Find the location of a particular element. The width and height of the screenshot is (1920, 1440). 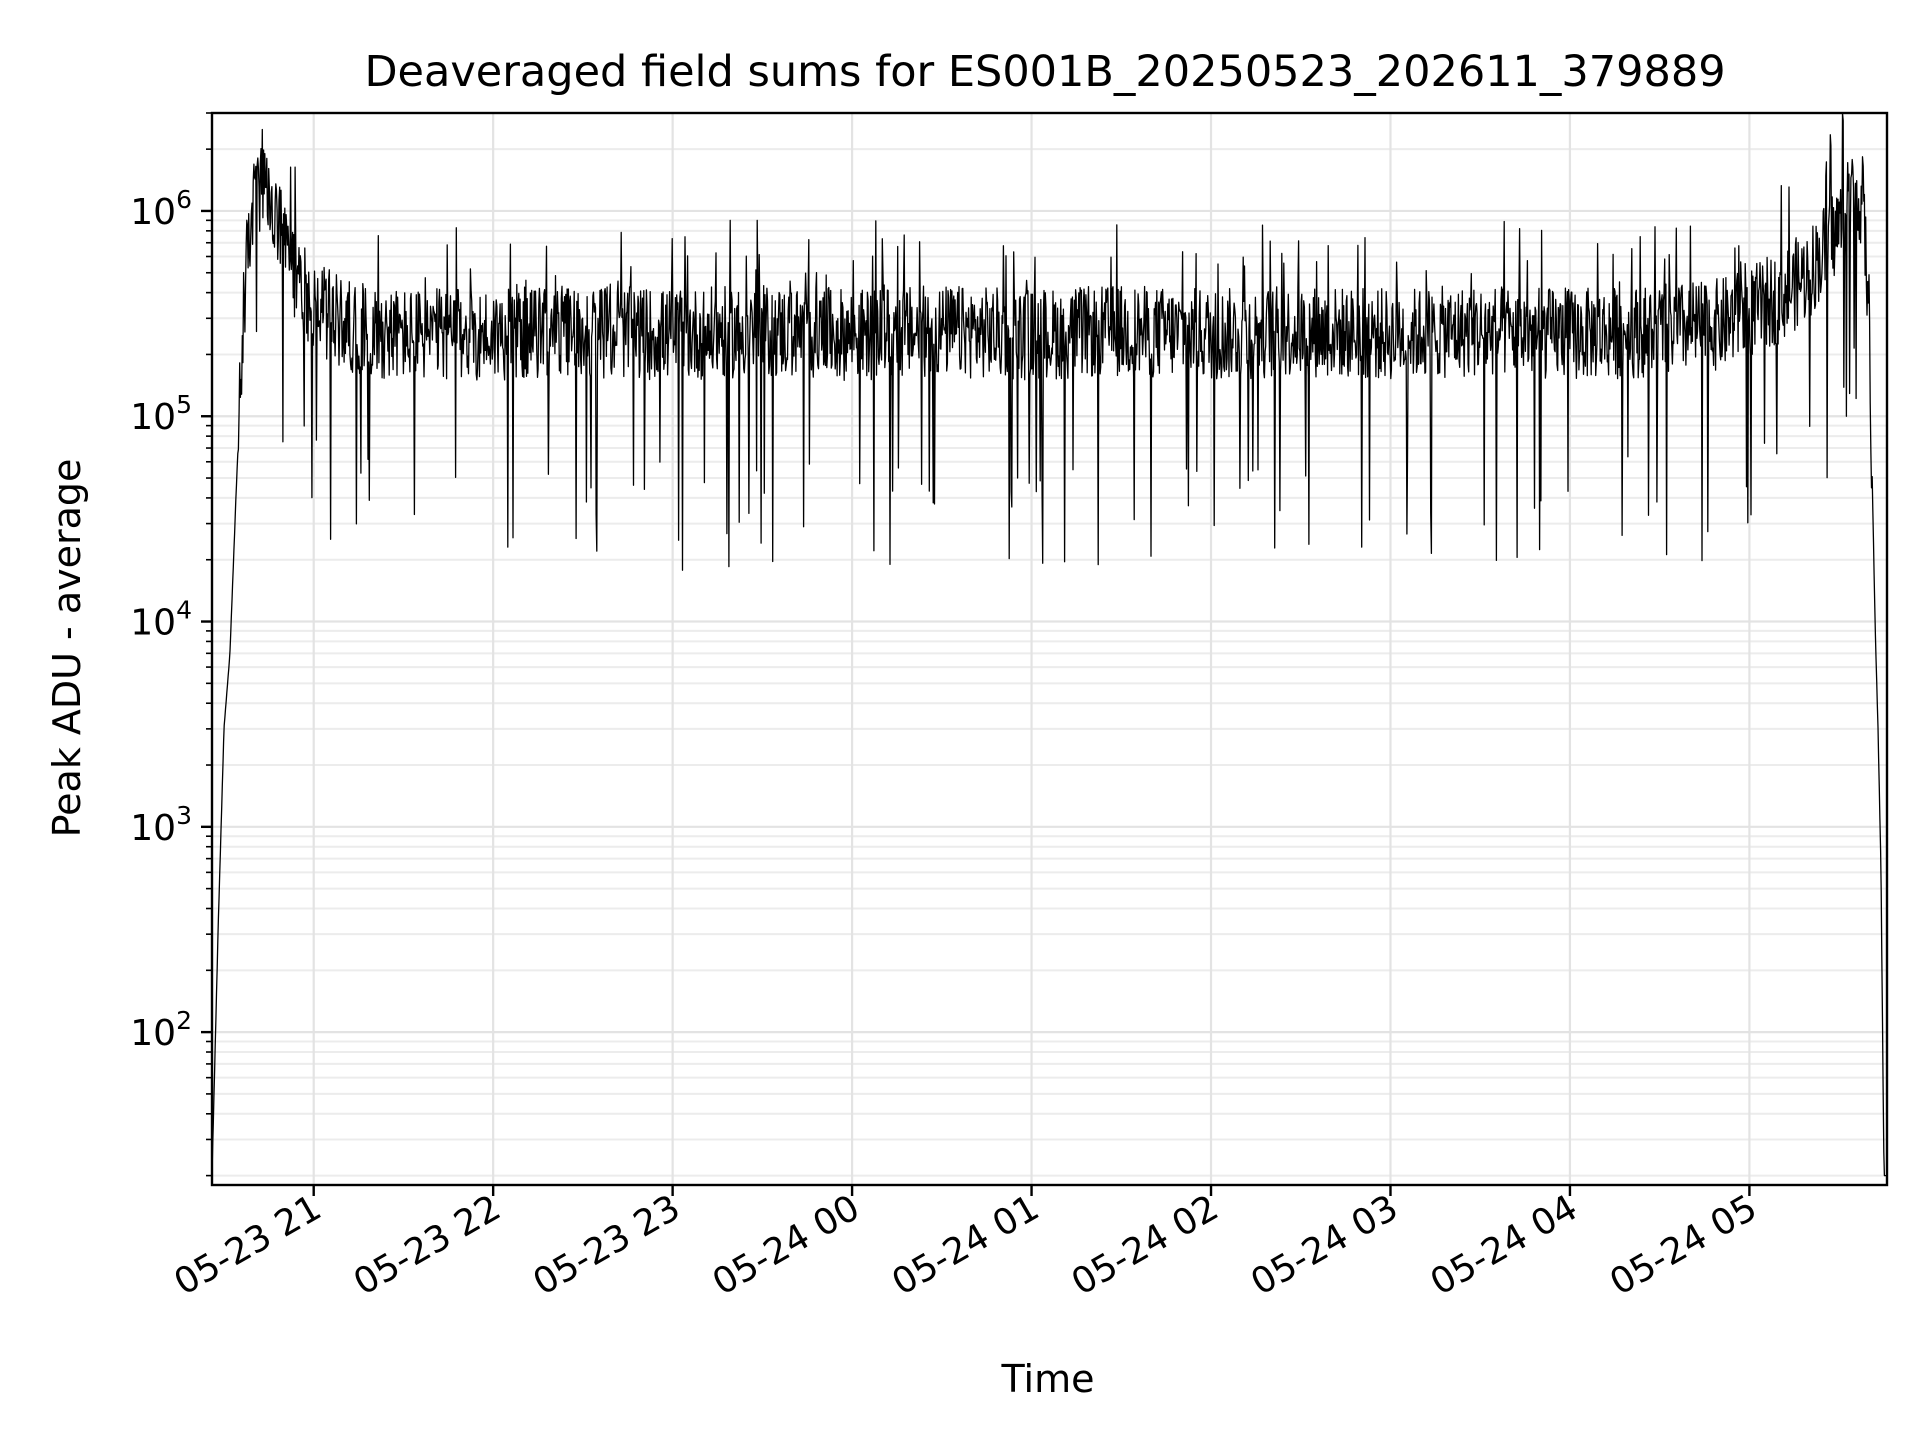

x-tick-label: 05-24 05 is located at coordinates (1683, 1245).